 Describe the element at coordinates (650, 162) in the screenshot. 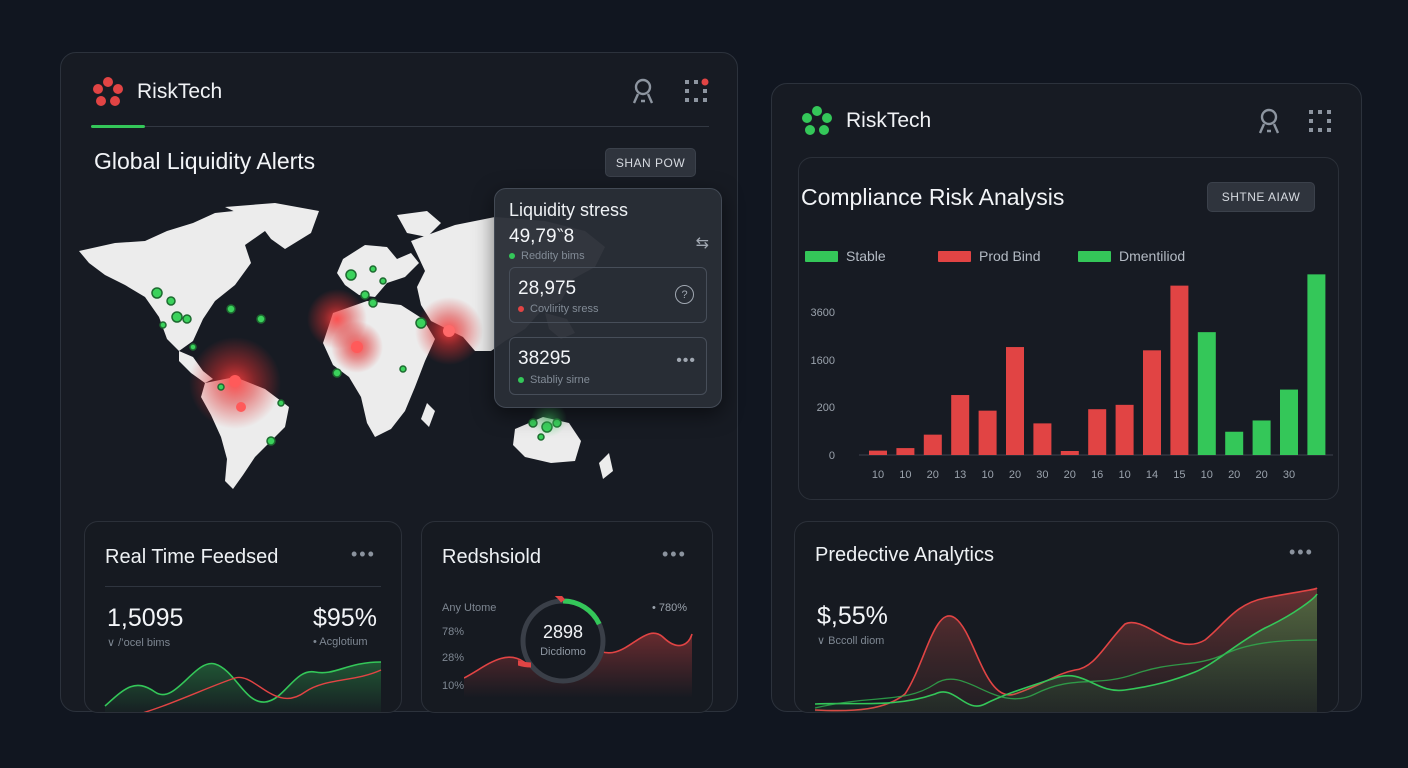

I see `show-now-button: SHAN POW` at that location.